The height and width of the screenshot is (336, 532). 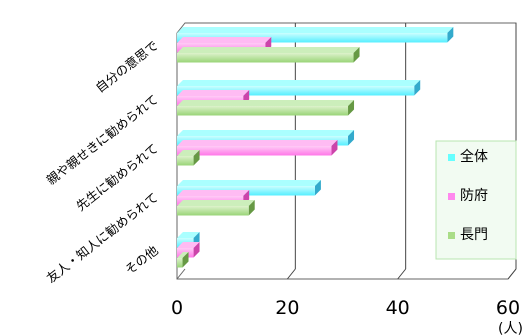 What do you see at coordinates (474, 156) in the screenshot?
I see `legend-label-1: 全体` at bounding box center [474, 156].